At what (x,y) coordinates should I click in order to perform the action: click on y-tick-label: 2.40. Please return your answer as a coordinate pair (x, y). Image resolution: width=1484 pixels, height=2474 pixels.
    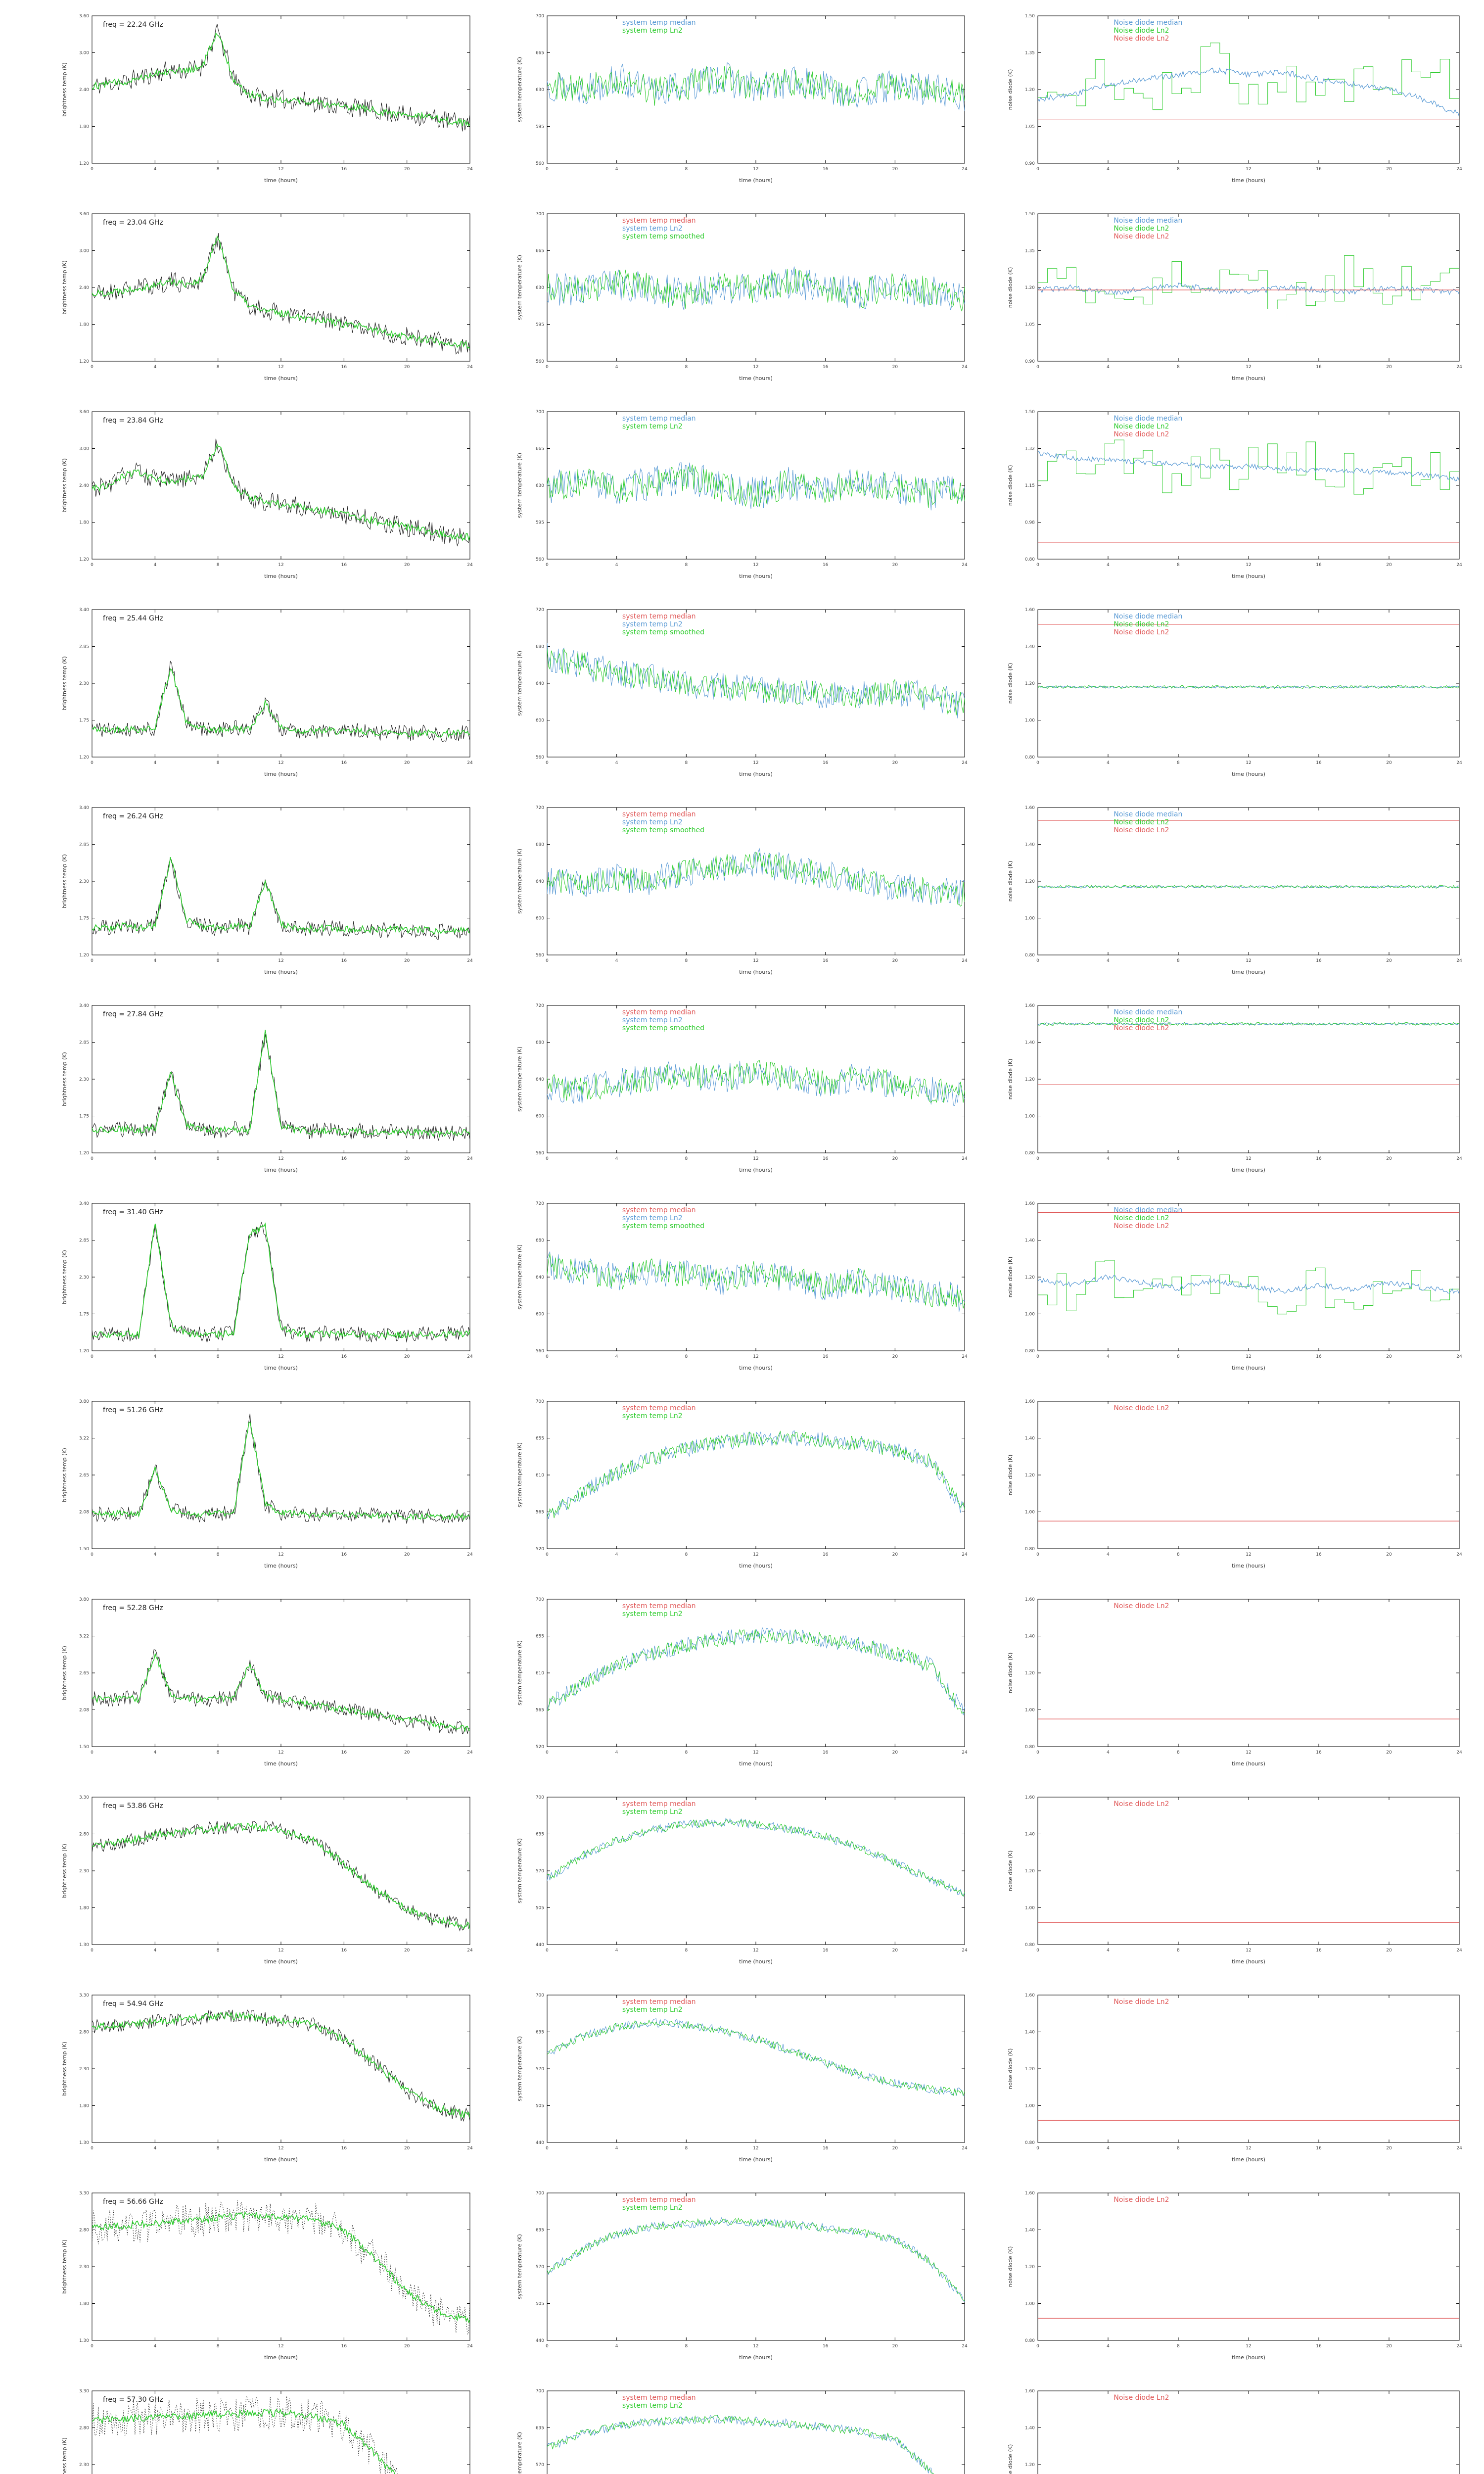
    Looking at the image, I should click on (84, 486).